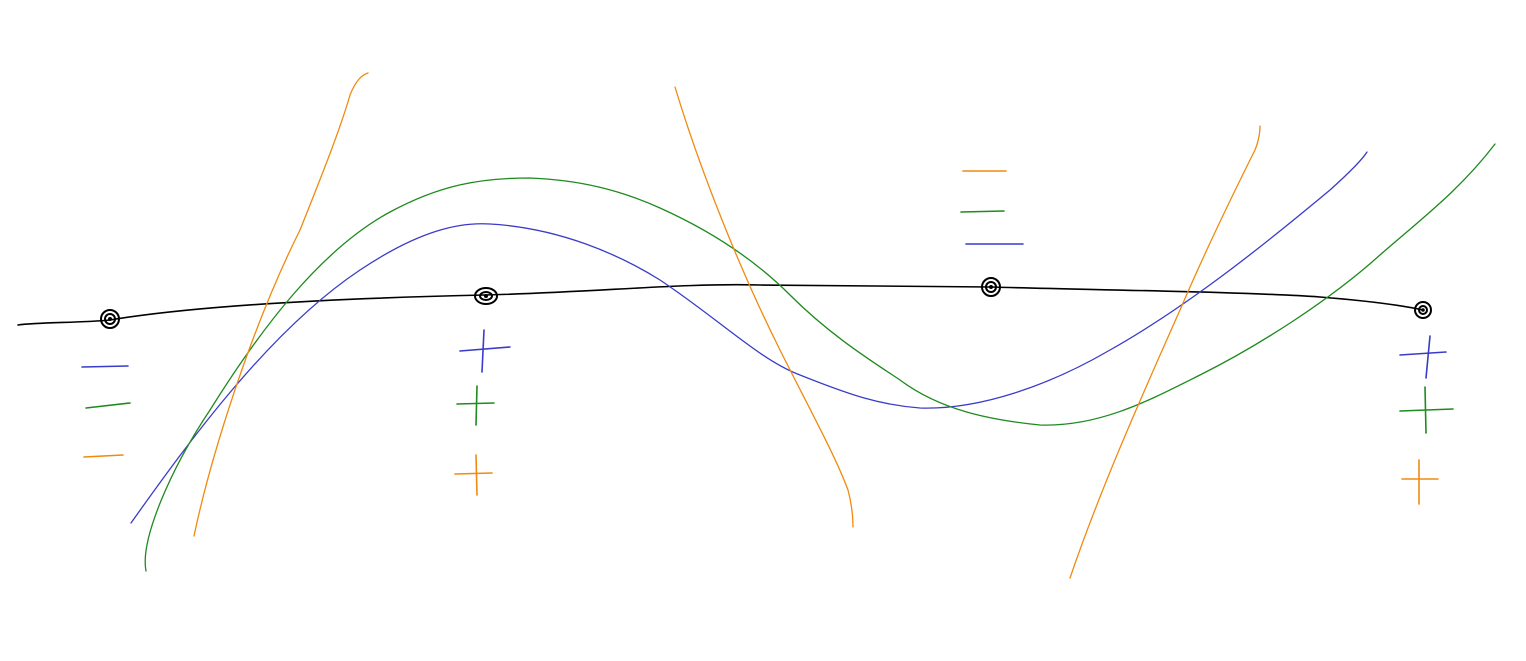  I want to click on number-line, so click(720, 304).